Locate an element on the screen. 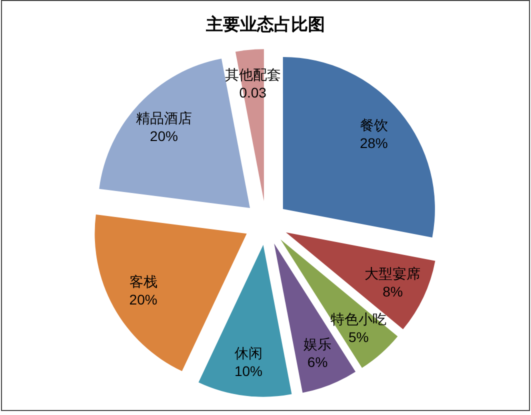  slice-label: 客栈 is located at coordinates (143, 281).